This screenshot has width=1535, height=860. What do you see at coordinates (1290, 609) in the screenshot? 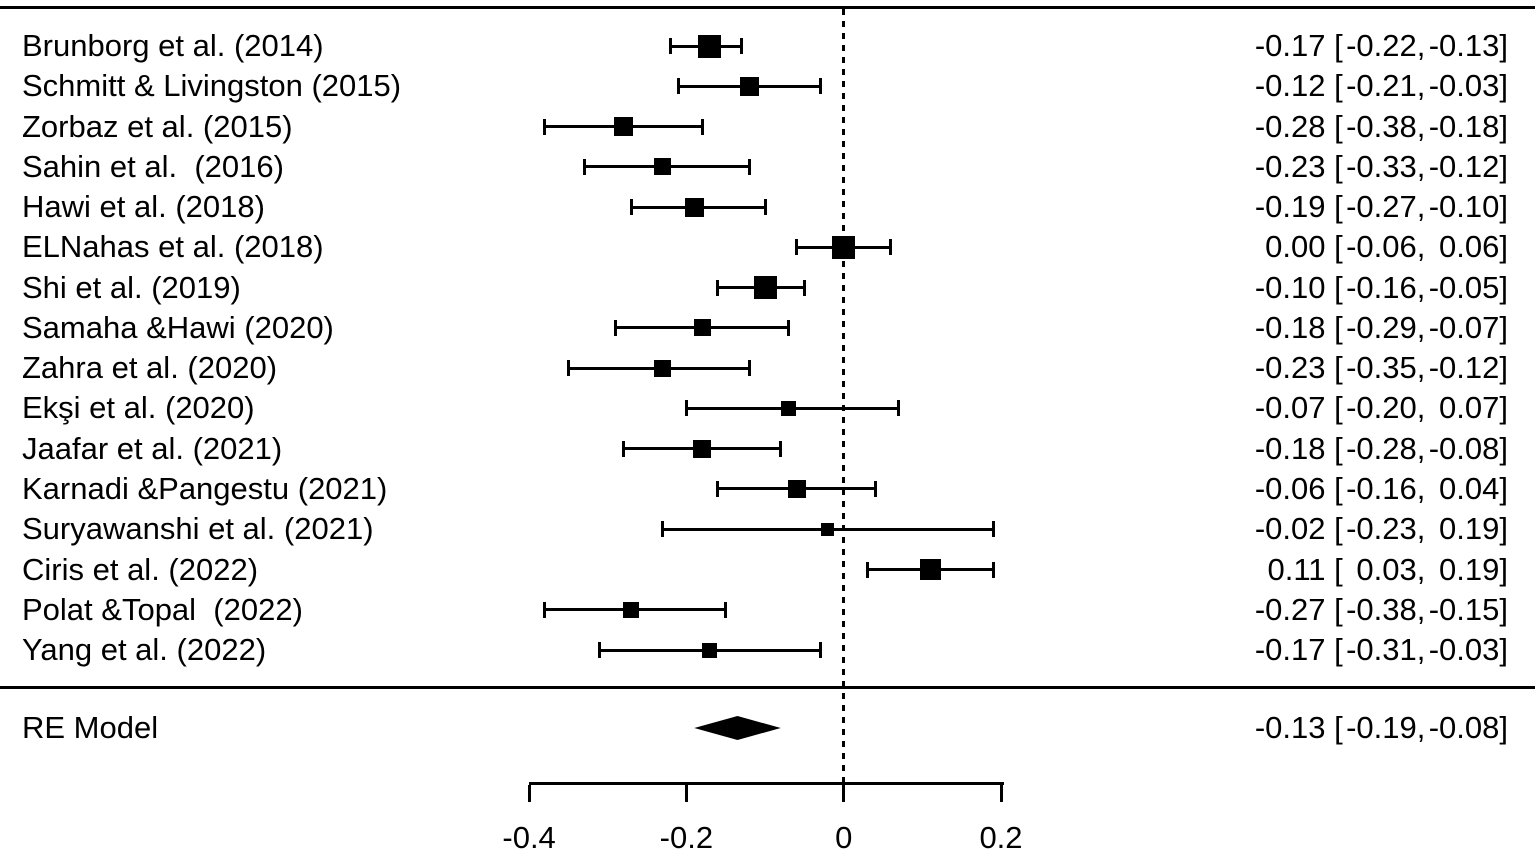
I see `effect-estimate: -0.27` at bounding box center [1290, 609].